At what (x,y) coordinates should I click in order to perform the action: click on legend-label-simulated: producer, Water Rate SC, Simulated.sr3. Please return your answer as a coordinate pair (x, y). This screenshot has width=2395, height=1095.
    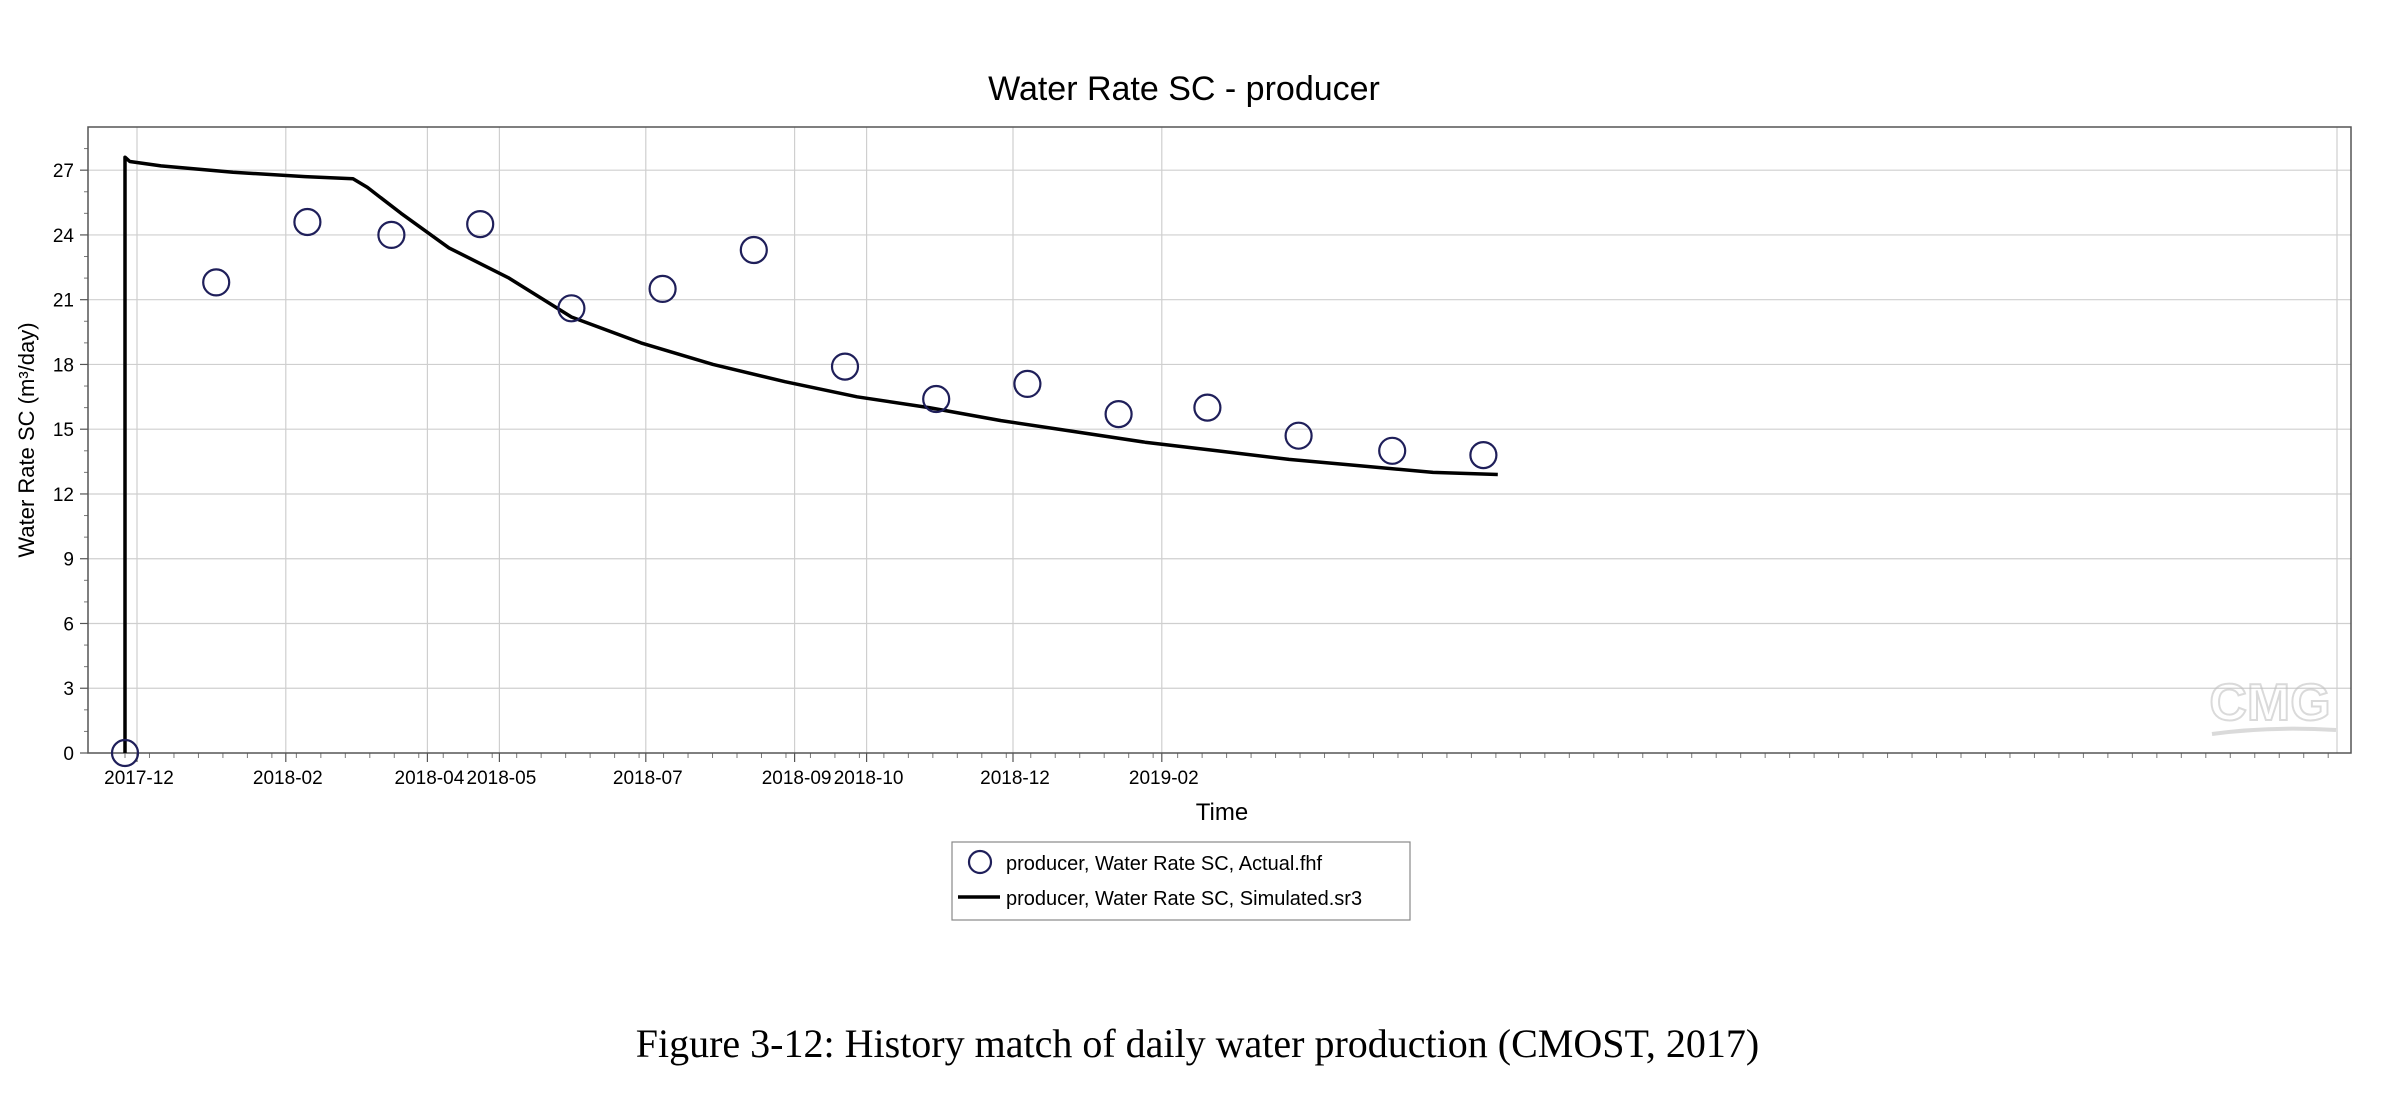
    Looking at the image, I should click on (1184, 899).